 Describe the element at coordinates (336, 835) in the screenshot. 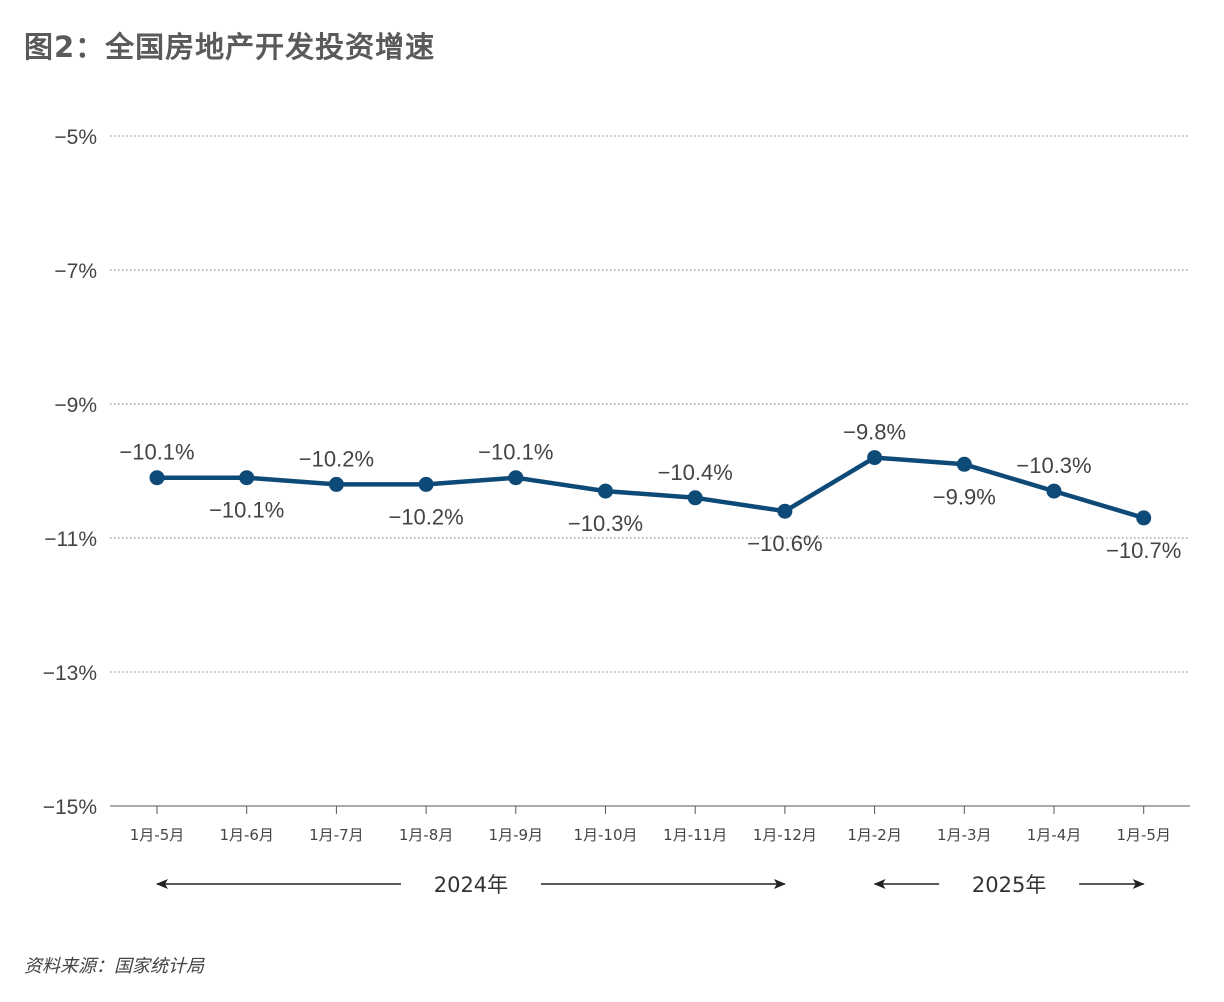

I see `x-tick-label: 1月-7月` at that location.